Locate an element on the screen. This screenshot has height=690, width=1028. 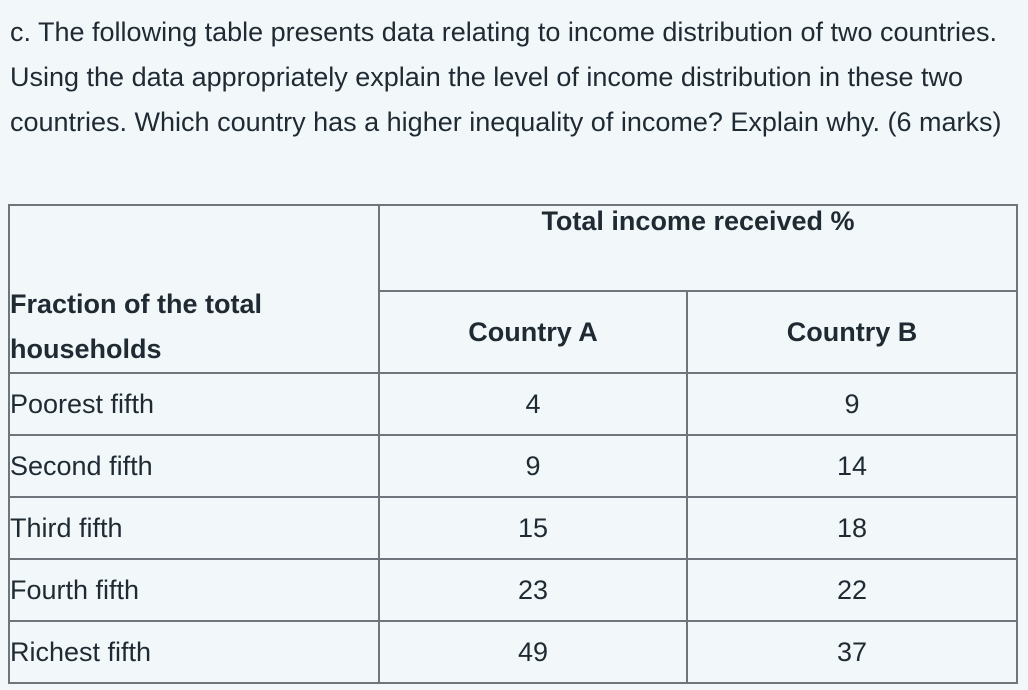
country-a-value: 15 is located at coordinates (533, 528).